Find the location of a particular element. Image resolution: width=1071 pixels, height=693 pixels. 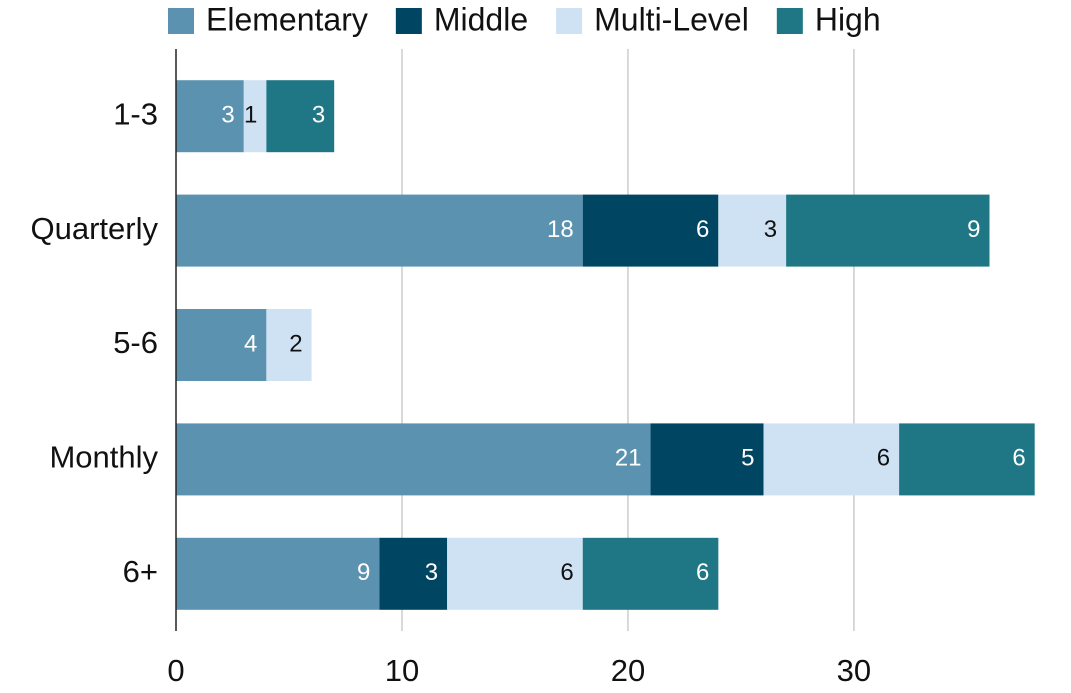

x-tick-label: 30 is located at coordinates (854, 670).